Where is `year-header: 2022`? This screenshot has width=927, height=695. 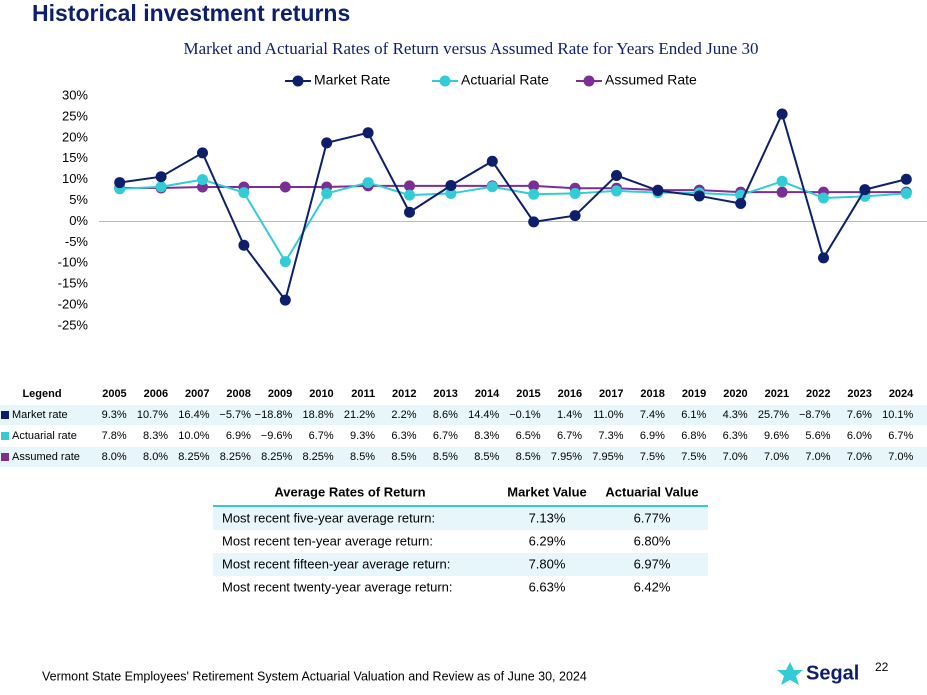
year-header: 2022 is located at coordinates (818, 394).